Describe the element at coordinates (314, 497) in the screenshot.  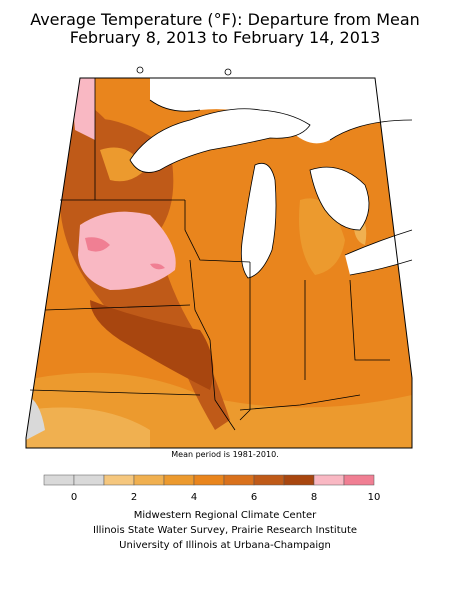
I see `legend-tick-label: 8` at that location.